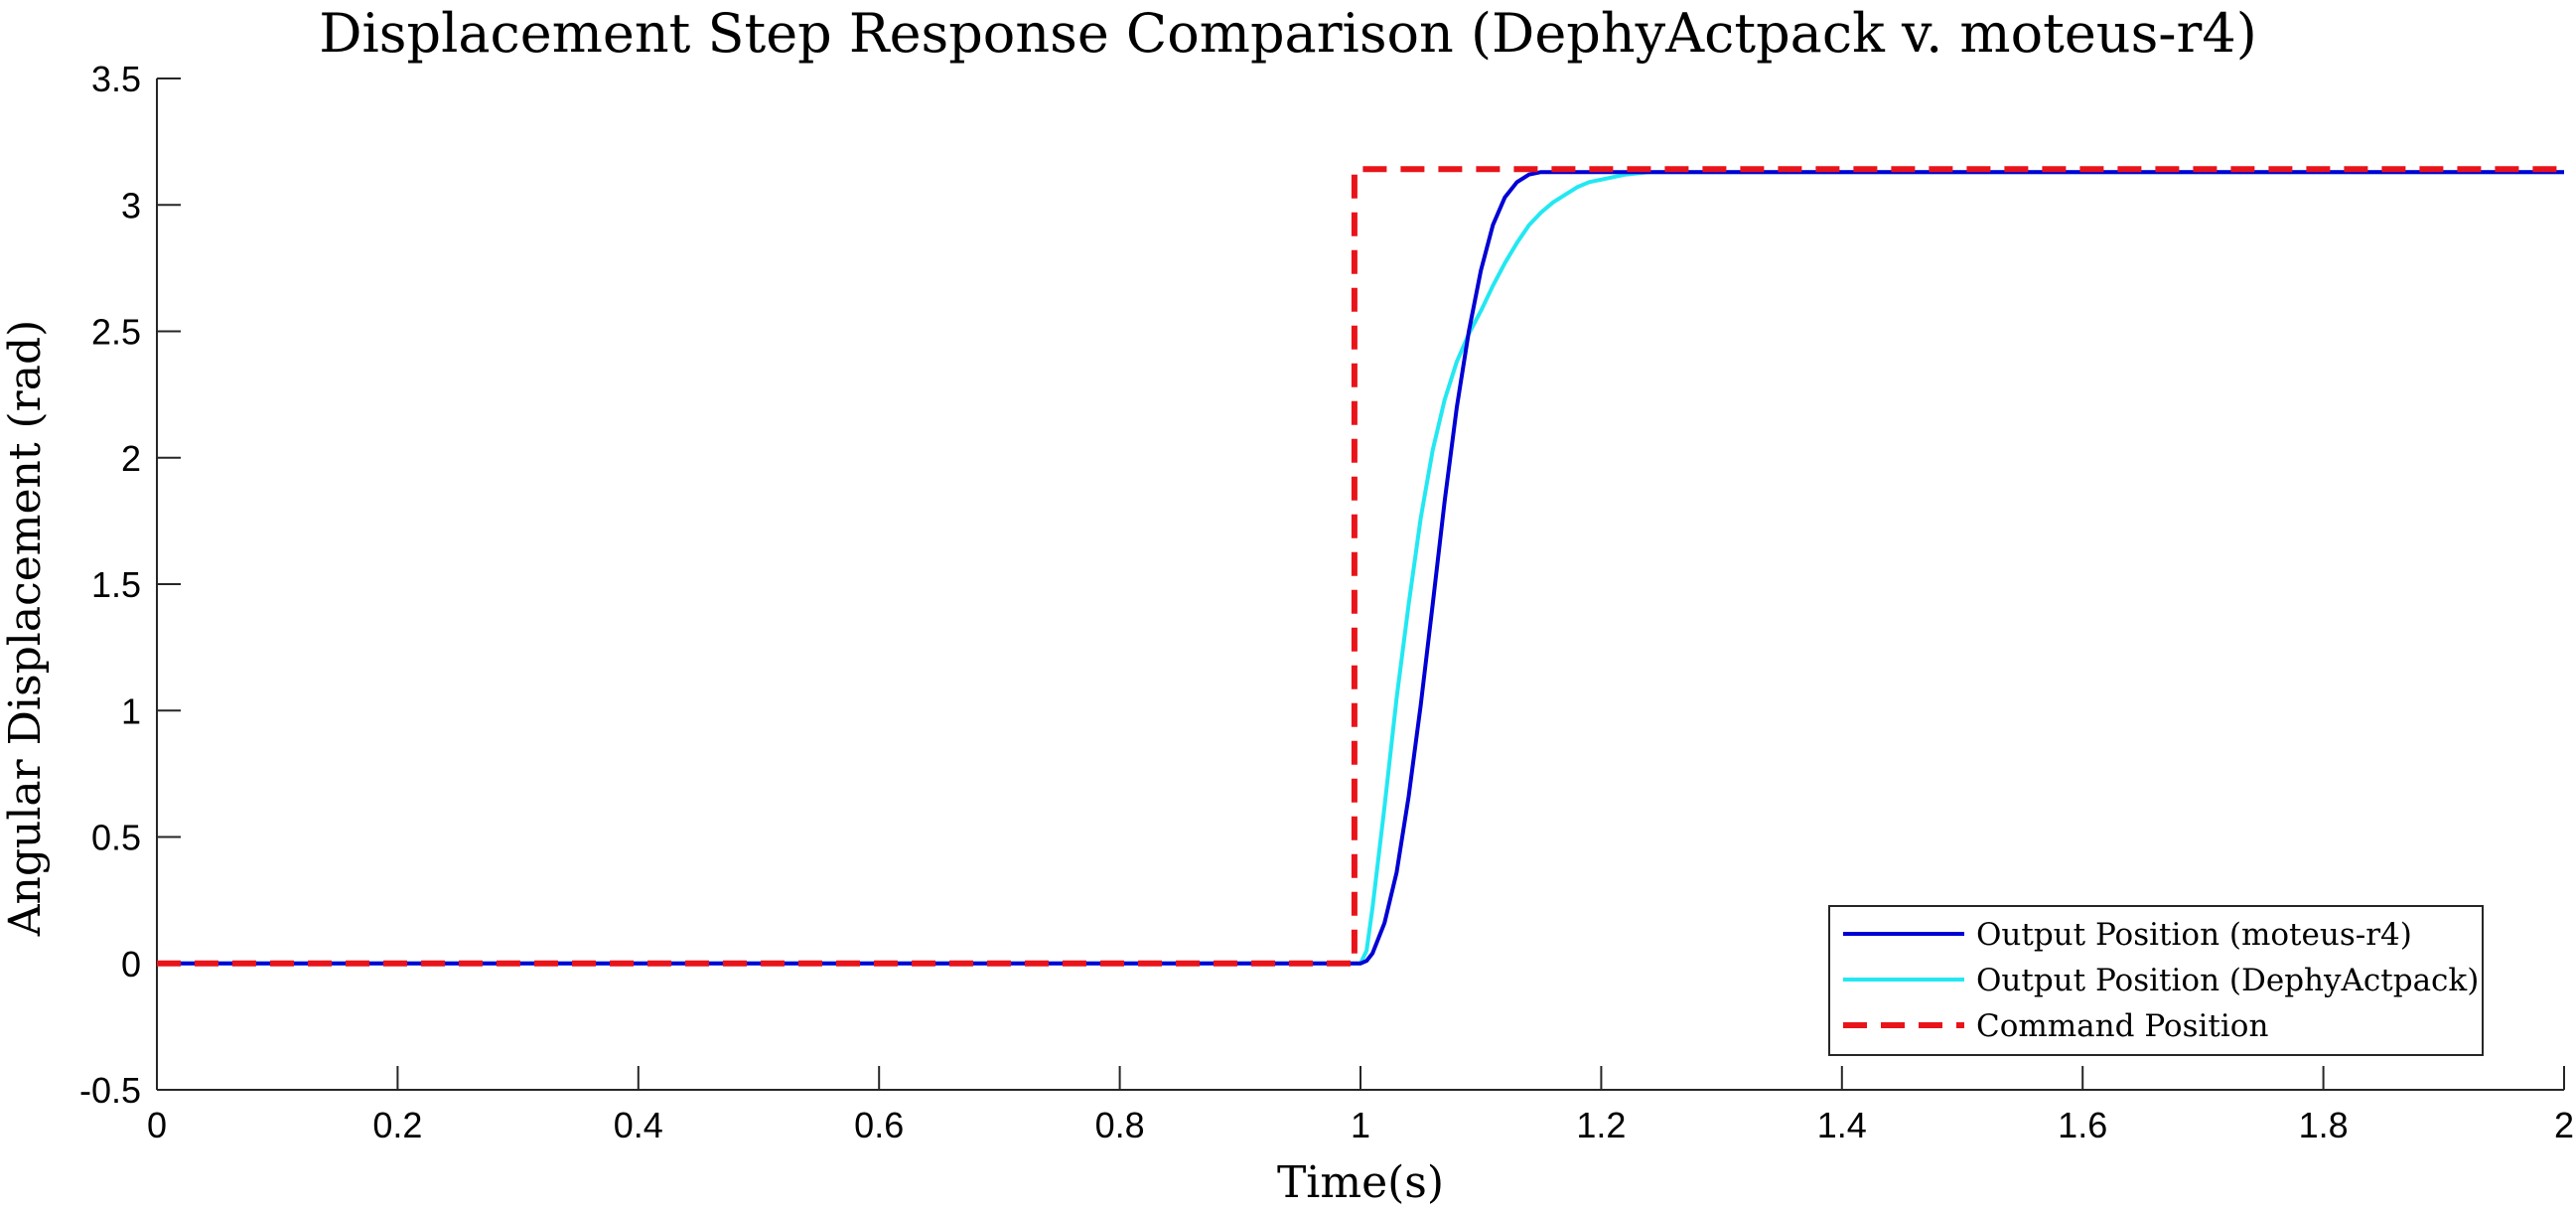  What do you see at coordinates (2564, 1125) in the screenshot?
I see `x-tick-label: 2` at bounding box center [2564, 1125].